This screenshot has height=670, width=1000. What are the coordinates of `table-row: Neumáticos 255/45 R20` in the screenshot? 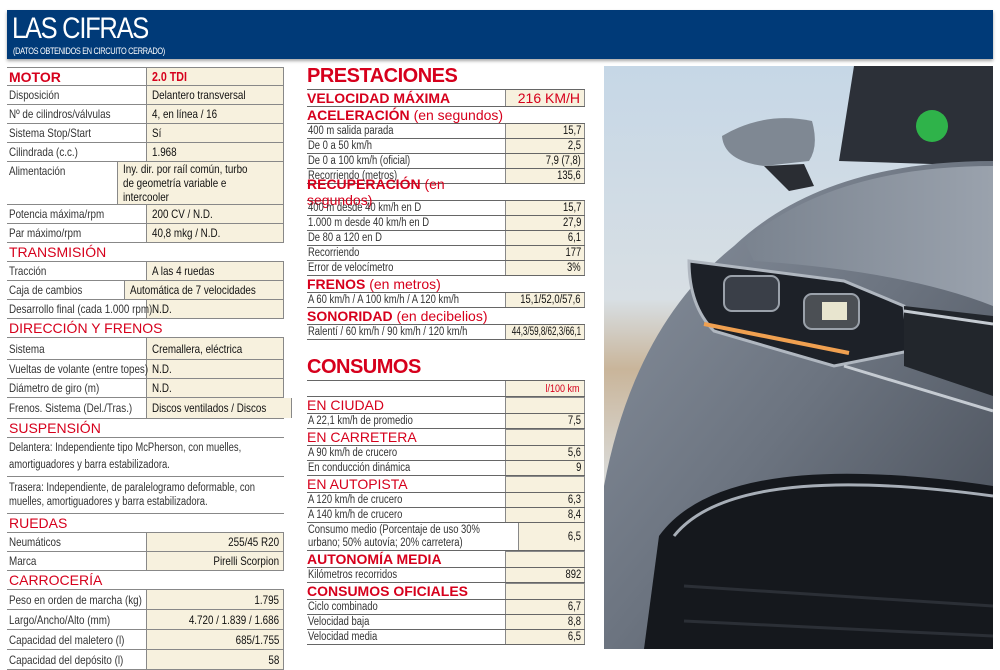 It's located at (145, 542).